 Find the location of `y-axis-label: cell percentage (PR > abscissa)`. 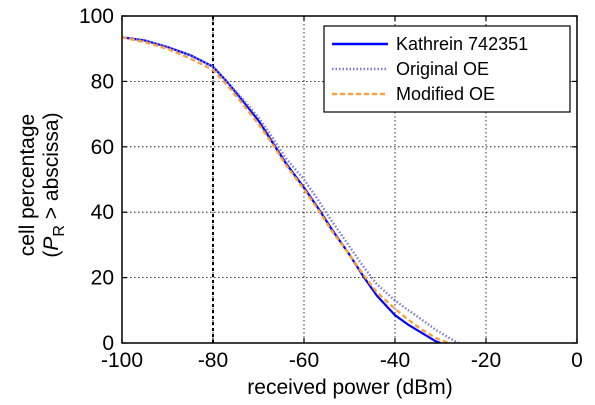

y-axis-label: cell percentage (PR > abscissa) is located at coordinates (42, 184).